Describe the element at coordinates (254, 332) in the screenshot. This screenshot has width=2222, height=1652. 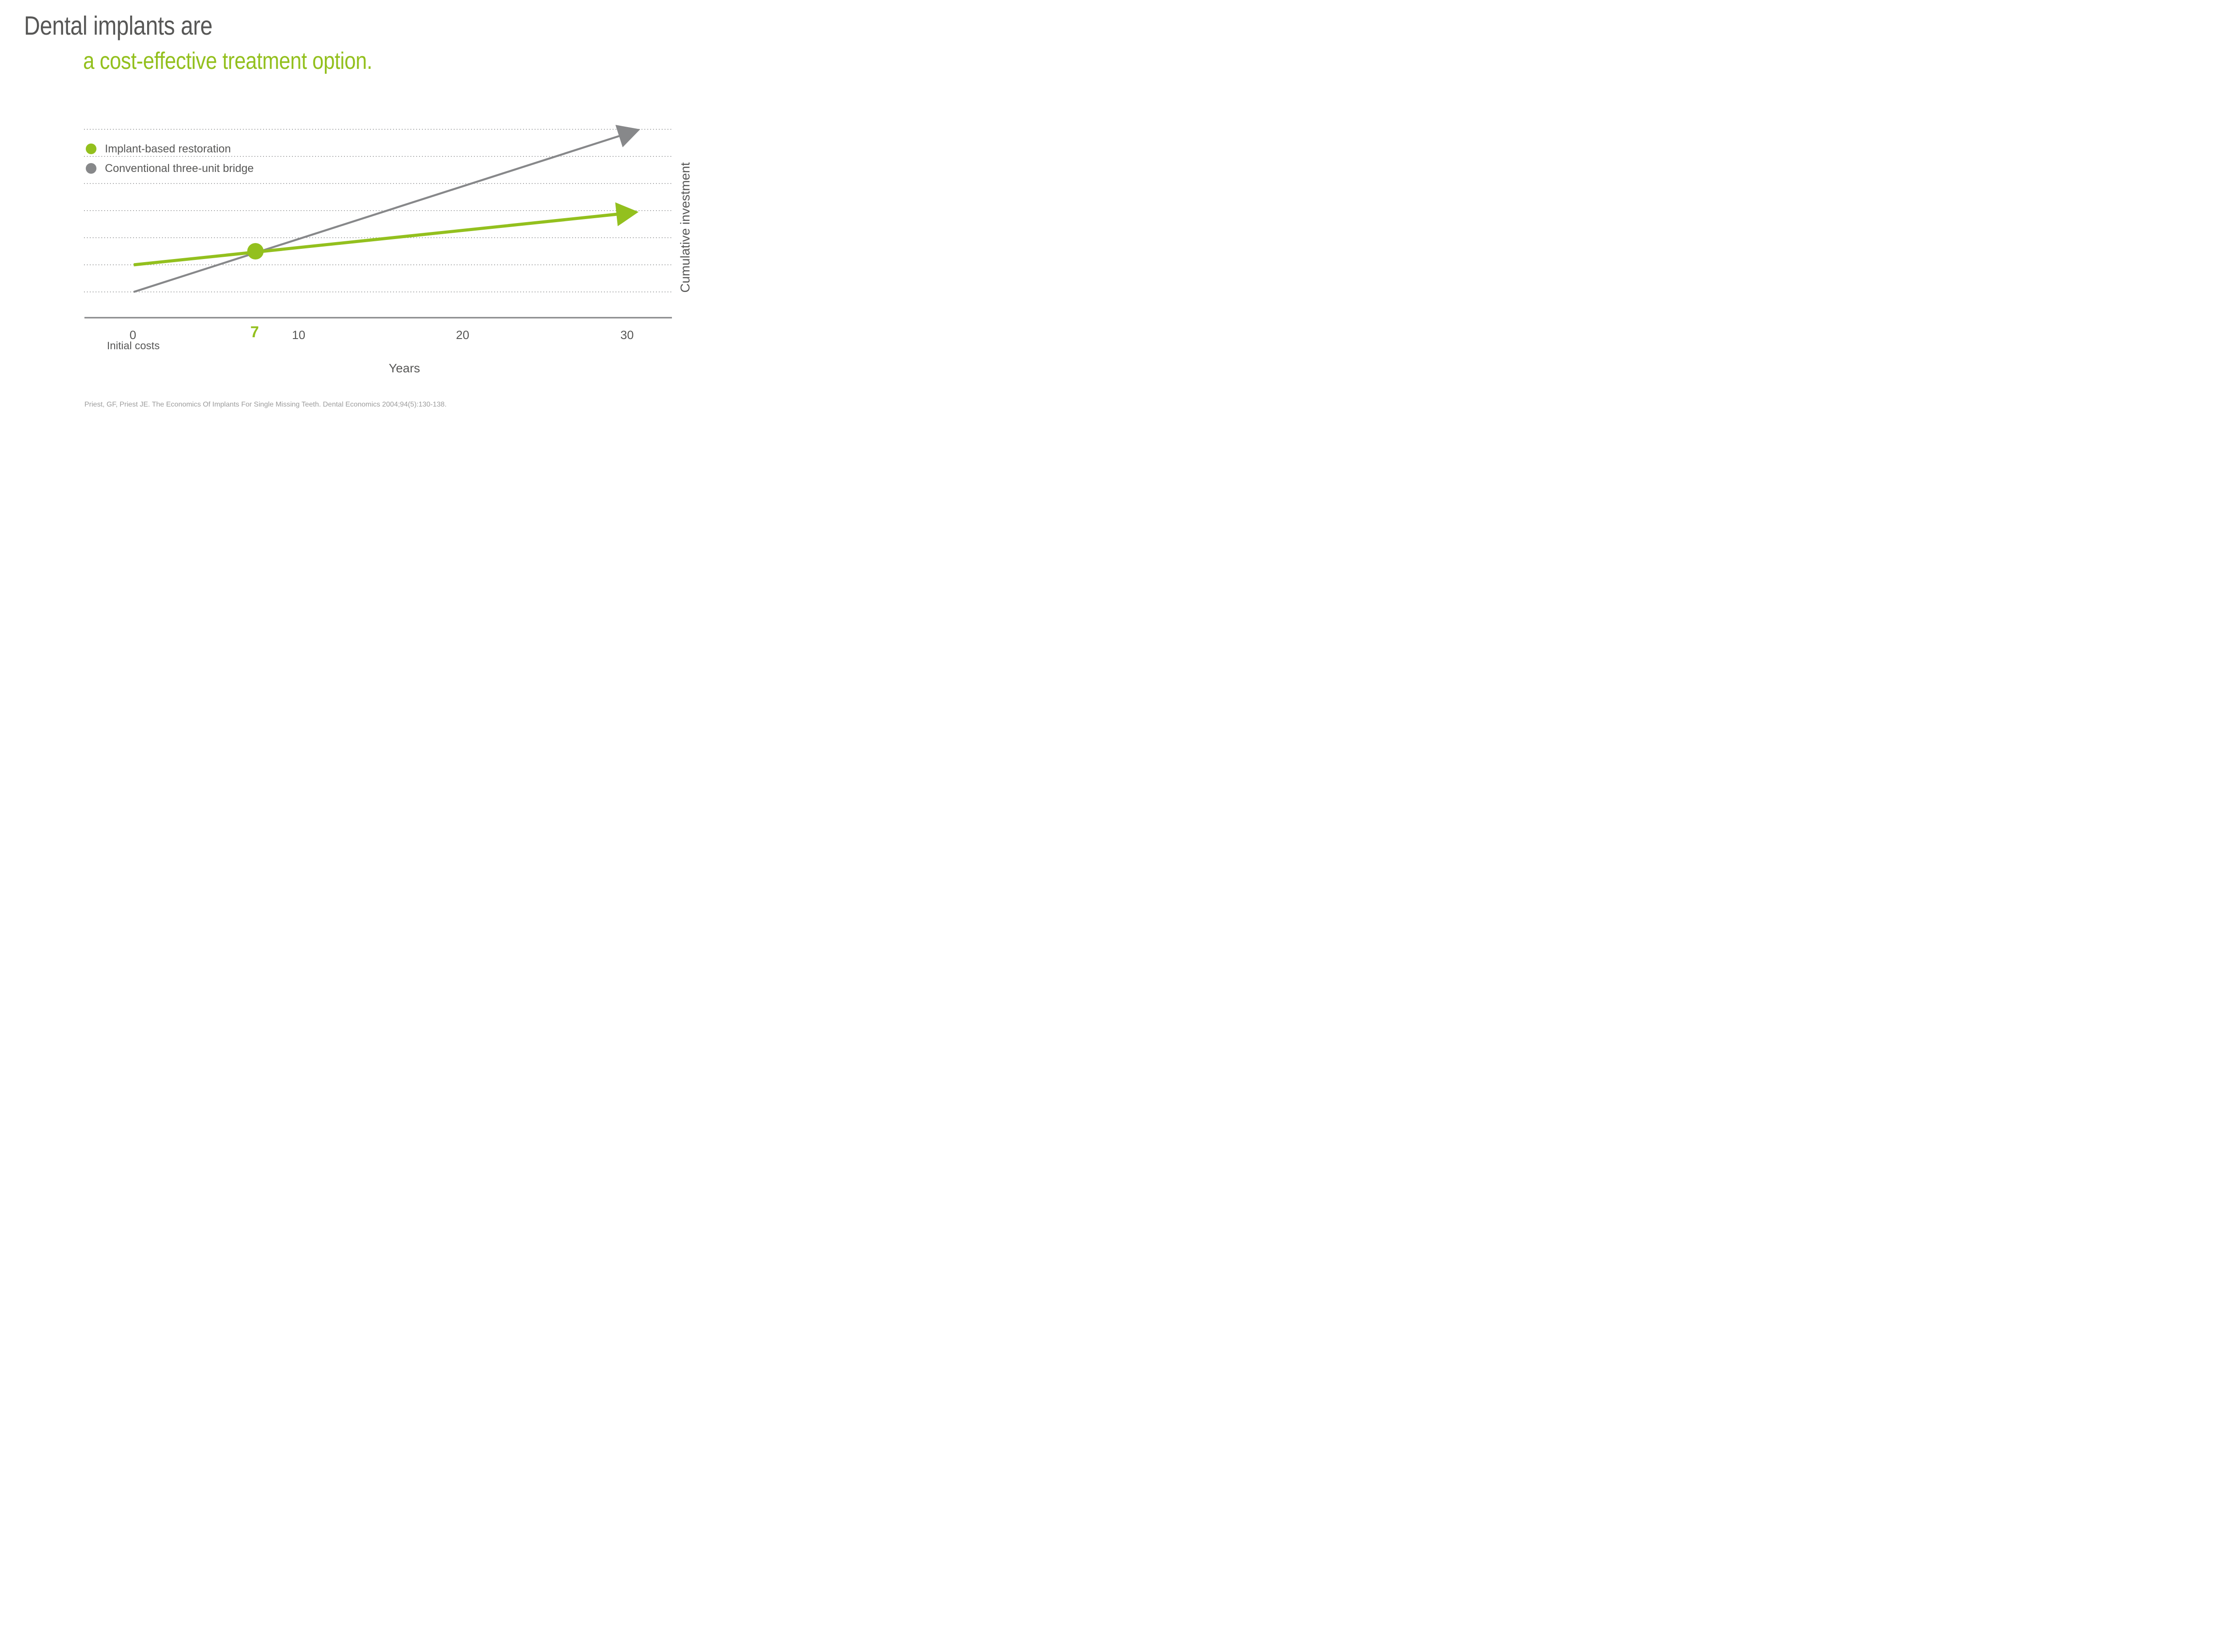
I see `x-tick-7-highlighted: 7` at that location.